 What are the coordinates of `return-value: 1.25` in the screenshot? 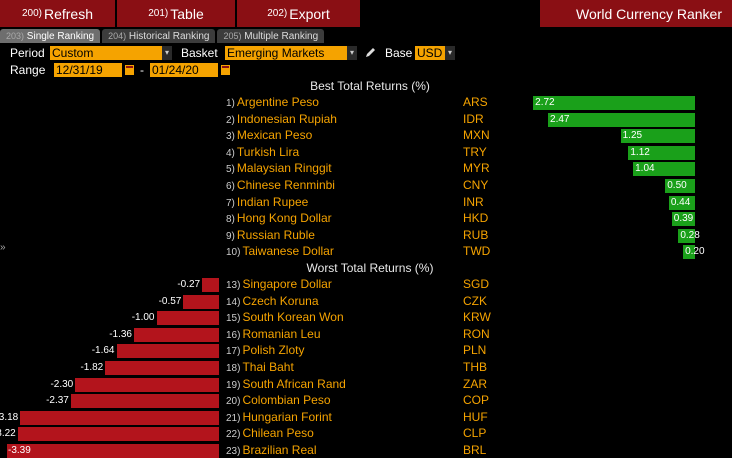 It's located at (632, 136).